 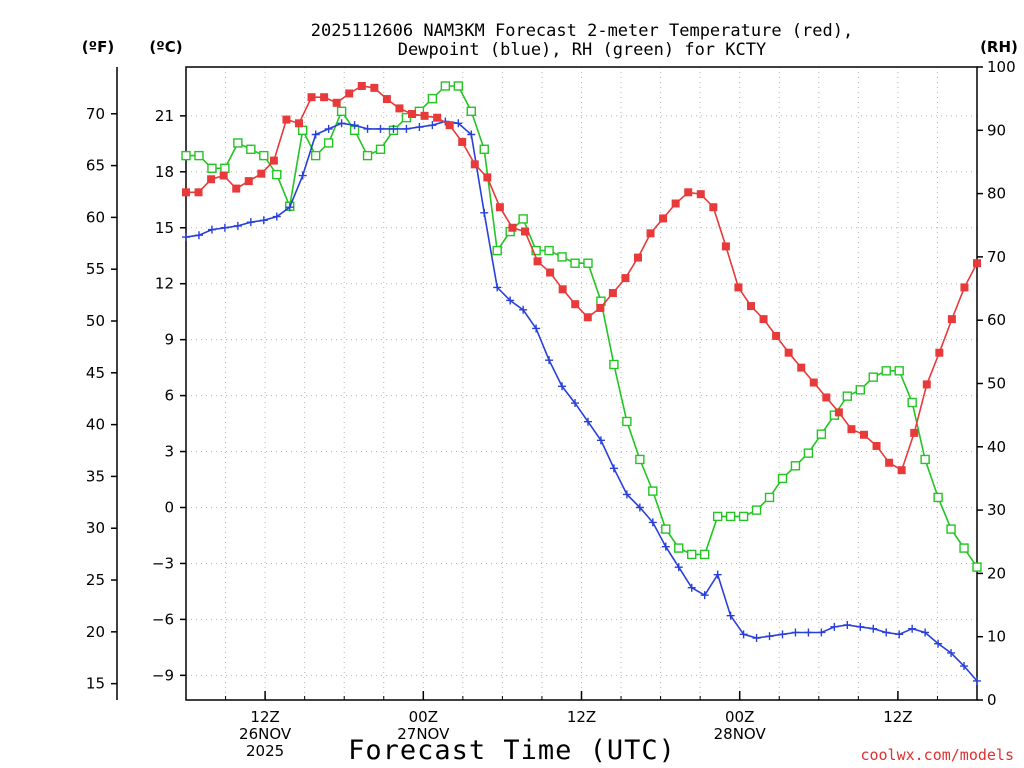 What do you see at coordinates (95, 373) in the screenshot?
I see `fahrenheit-tick-label: 45` at bounding box center [95, 373].